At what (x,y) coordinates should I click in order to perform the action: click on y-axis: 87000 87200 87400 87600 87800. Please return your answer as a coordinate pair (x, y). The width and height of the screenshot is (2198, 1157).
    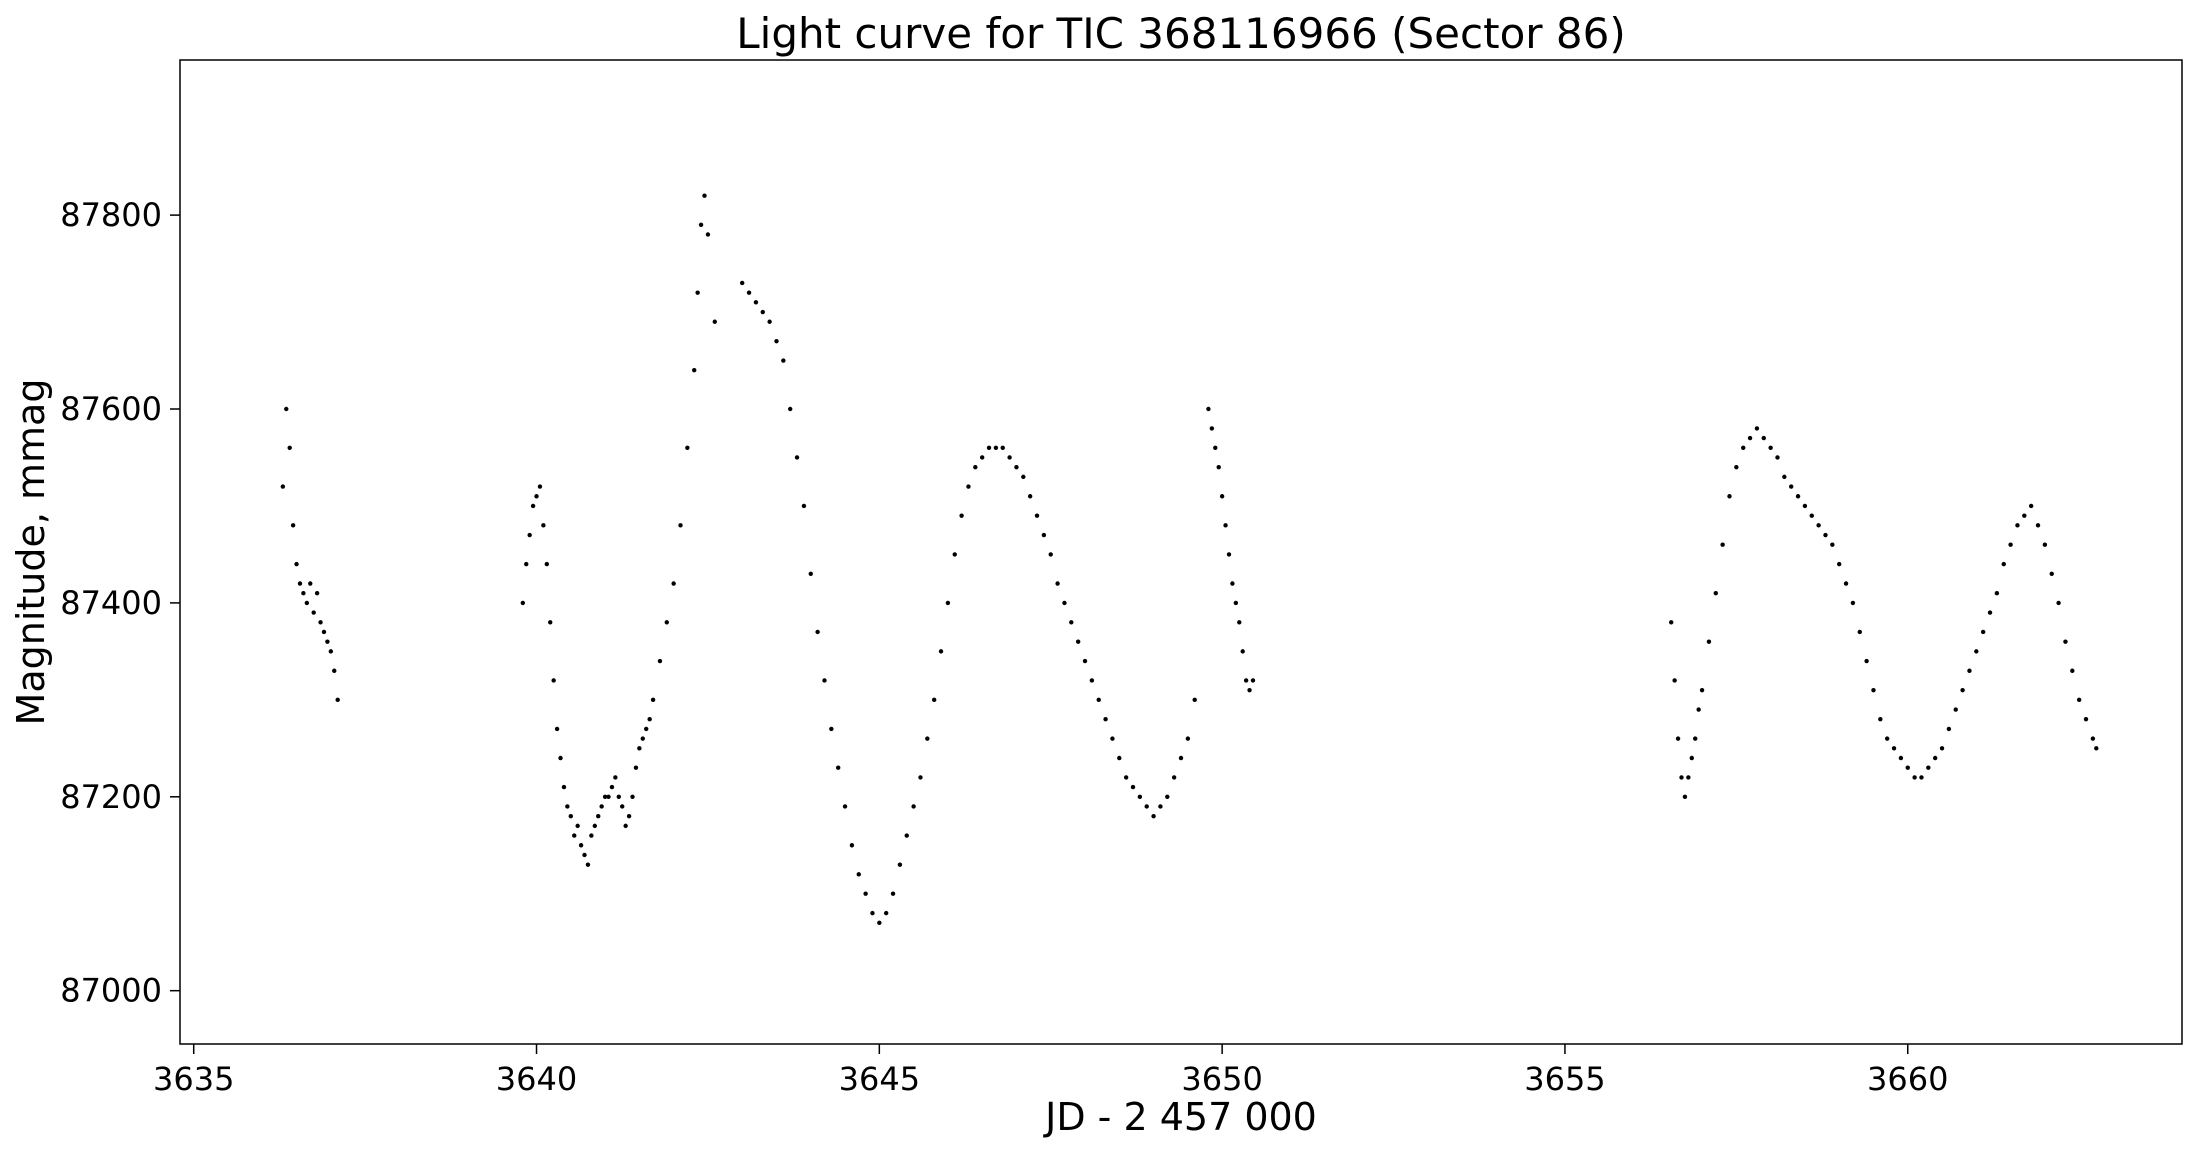
    Looking at the image, I should click on (120, 603).